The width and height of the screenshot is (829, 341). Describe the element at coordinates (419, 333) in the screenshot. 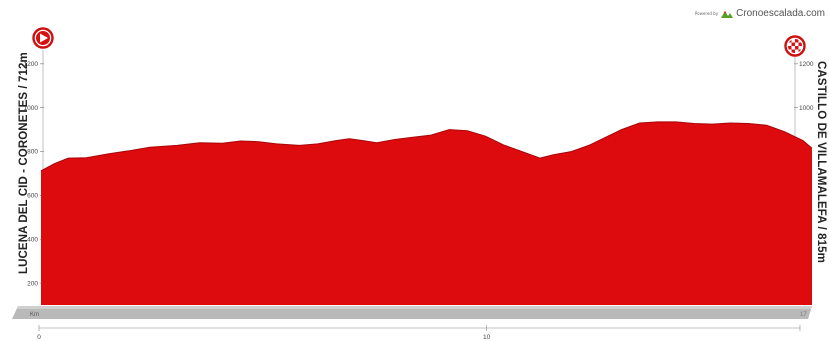

I see `distance-axis: 0 10` at that location.